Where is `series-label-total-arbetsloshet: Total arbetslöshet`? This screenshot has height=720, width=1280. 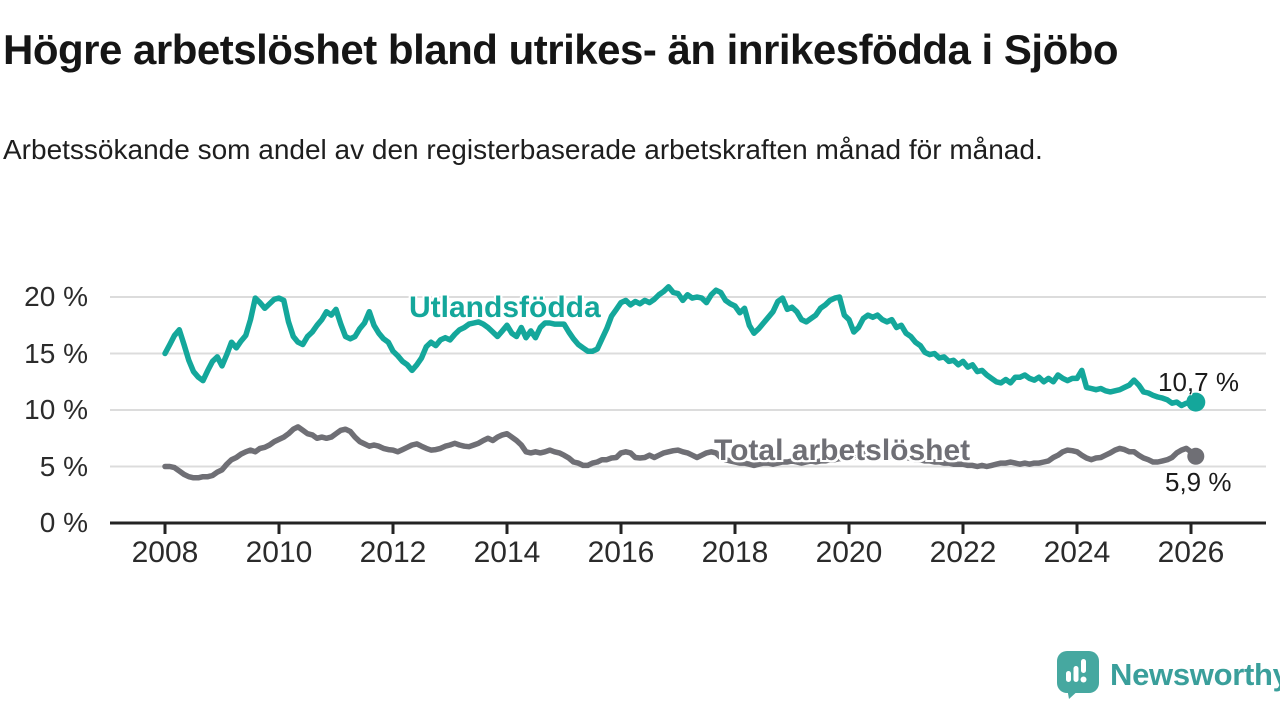
series-label-total-arbetsloshet: Total arbetslöshet is located at coordinates (842, 450).